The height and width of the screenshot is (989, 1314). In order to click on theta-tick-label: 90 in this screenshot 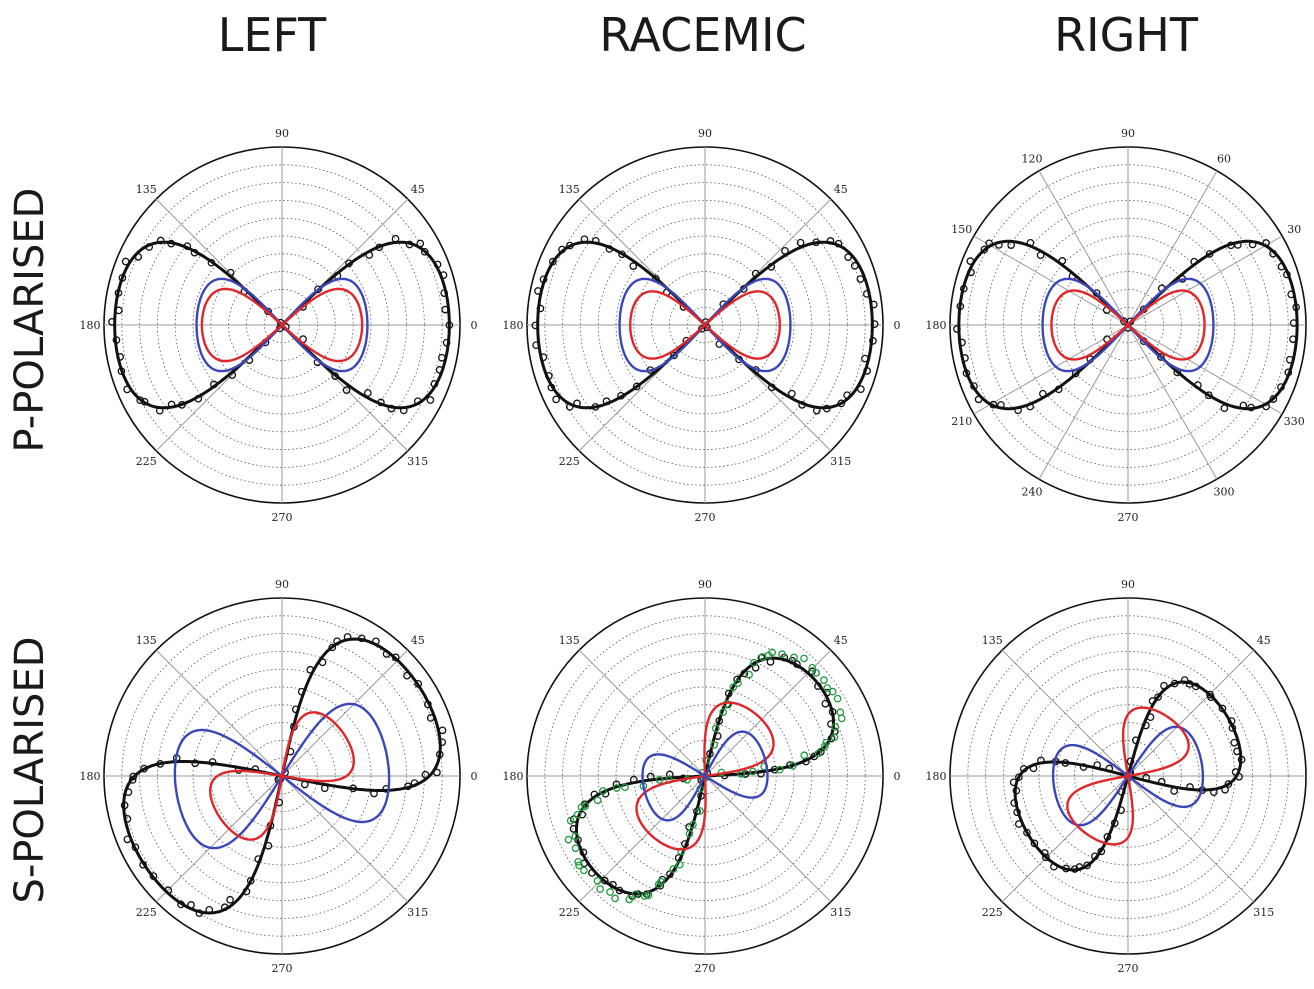, I will do `click(282, 133)`.